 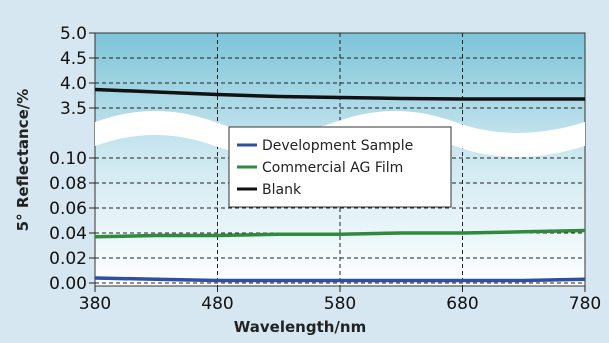 What do you see at coordinates (23, 160) in the screenshot?
I see `y-axis-label: 5° Reflectance/%` at bounding box center [23, 160].